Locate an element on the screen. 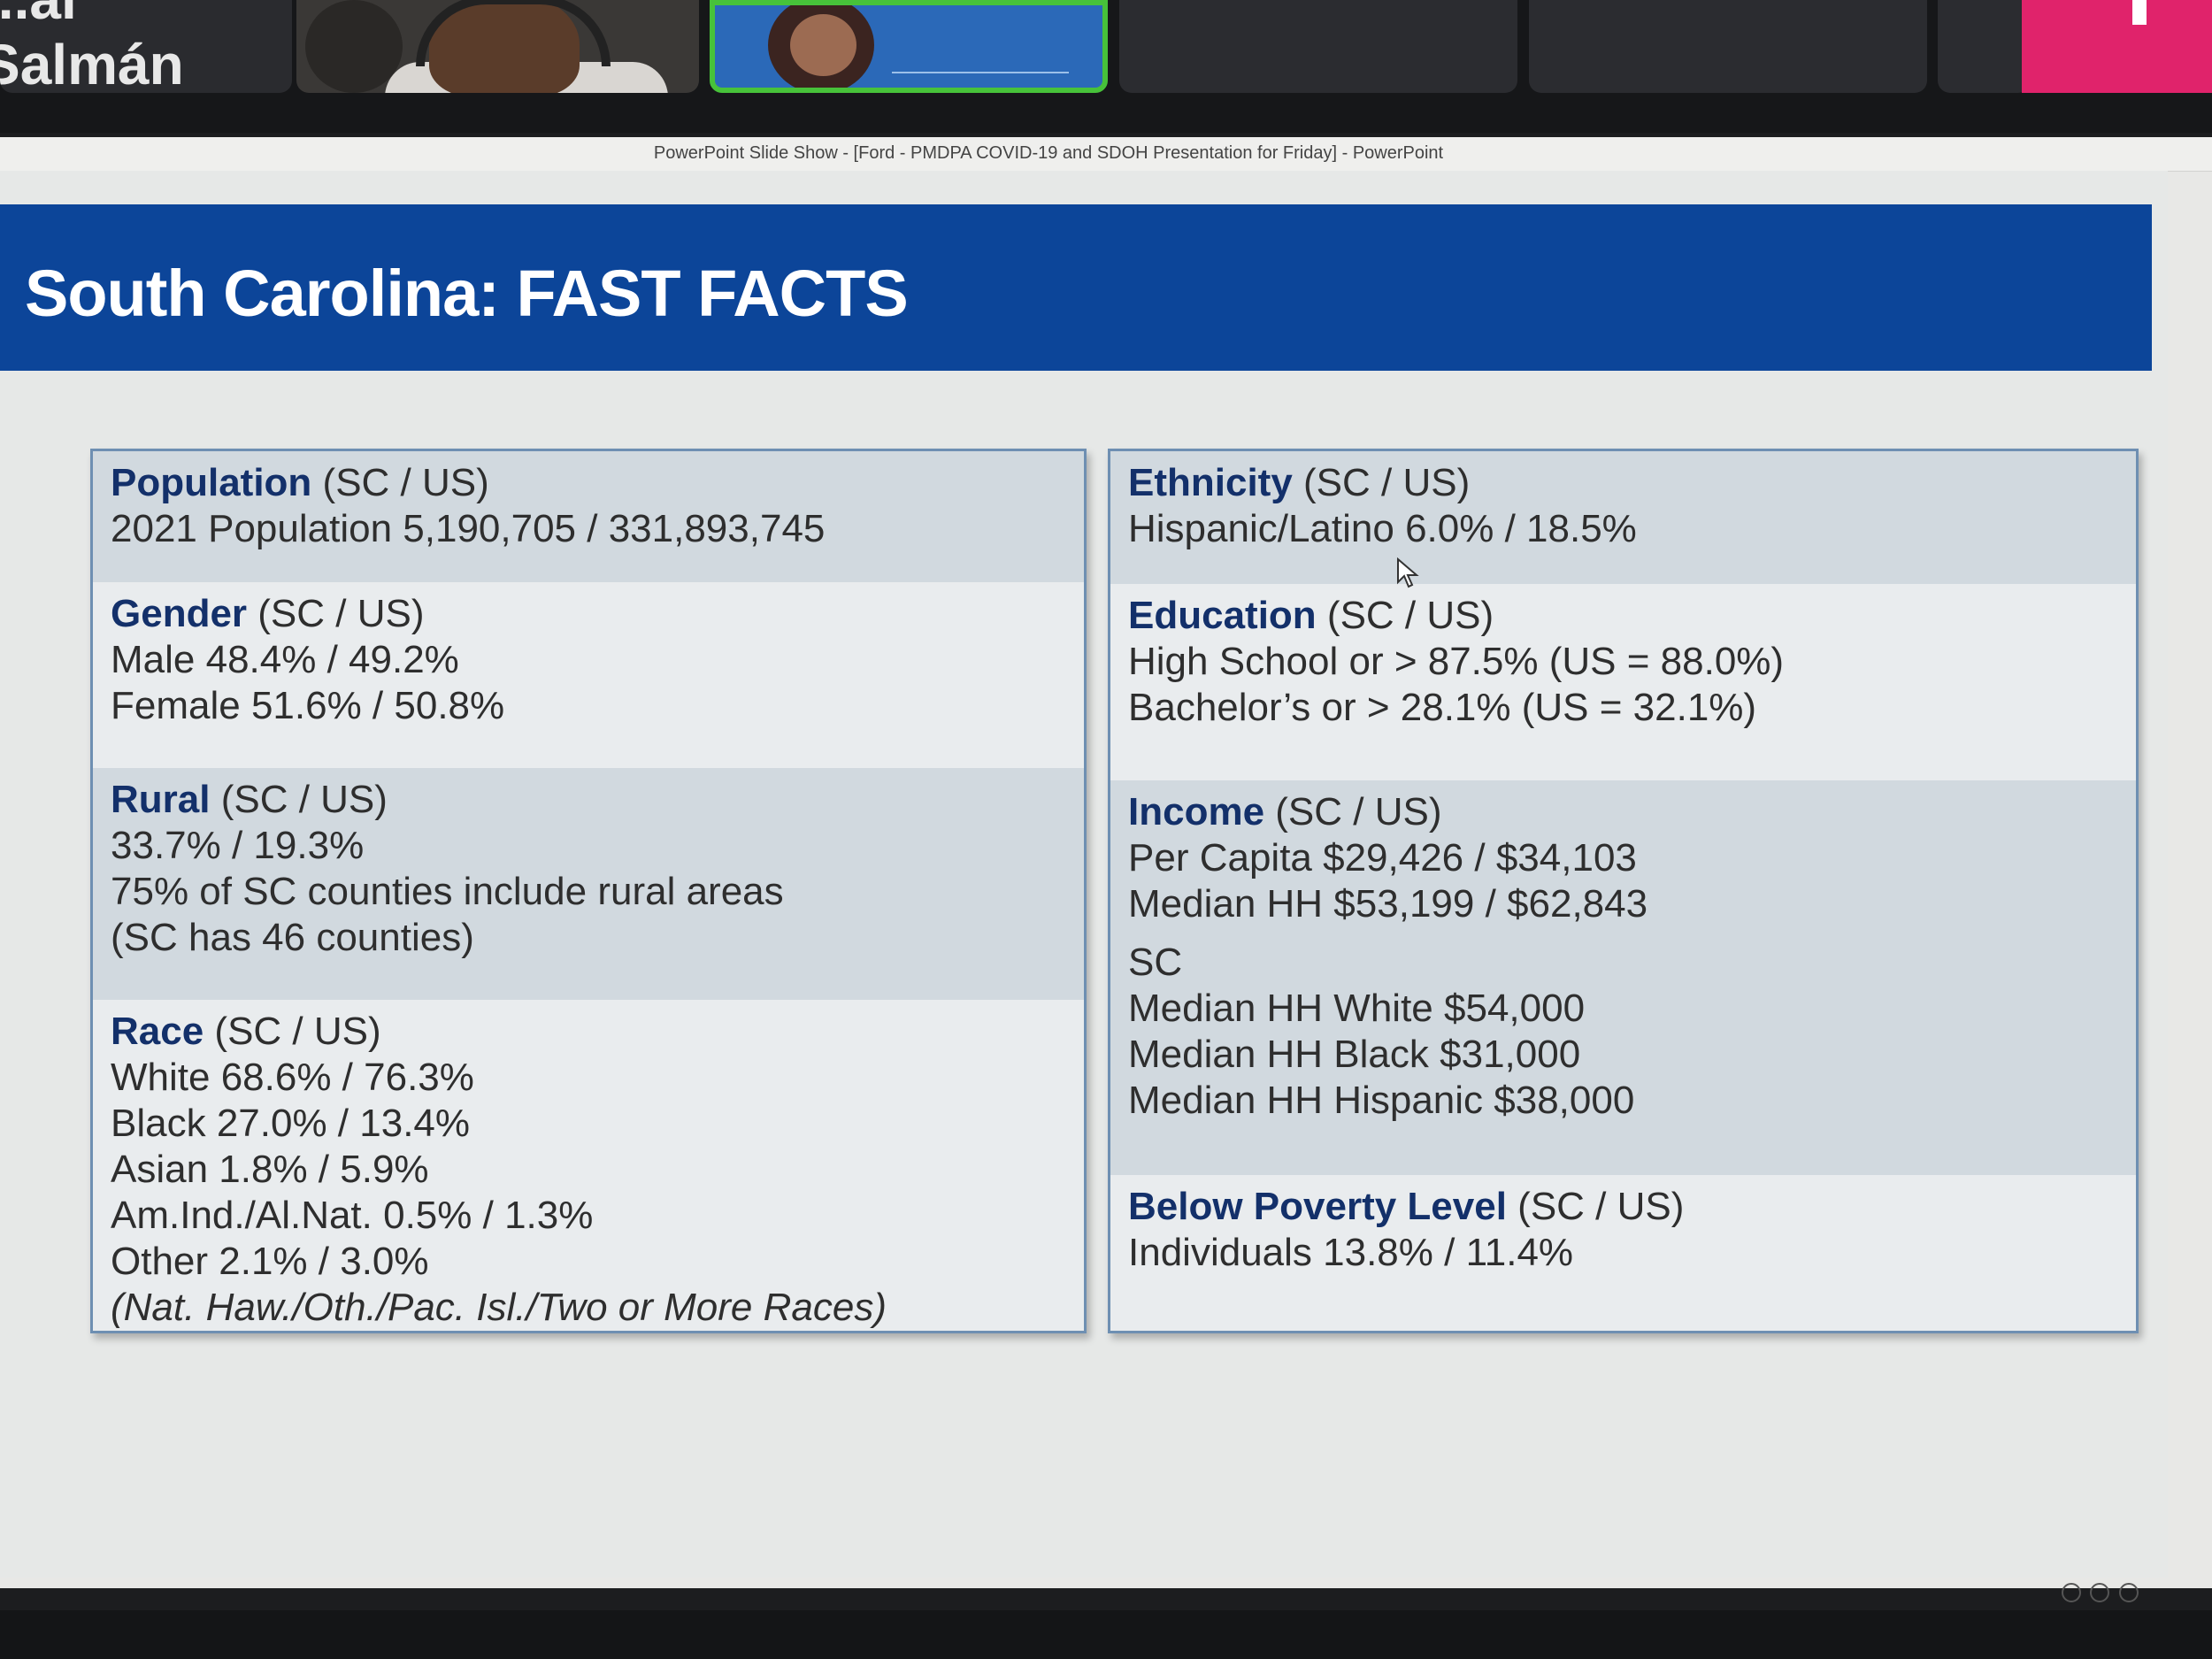 The height and width of the screenshot is (1659, 2212). rural-label: Rural is located at coordinates (161, 800).